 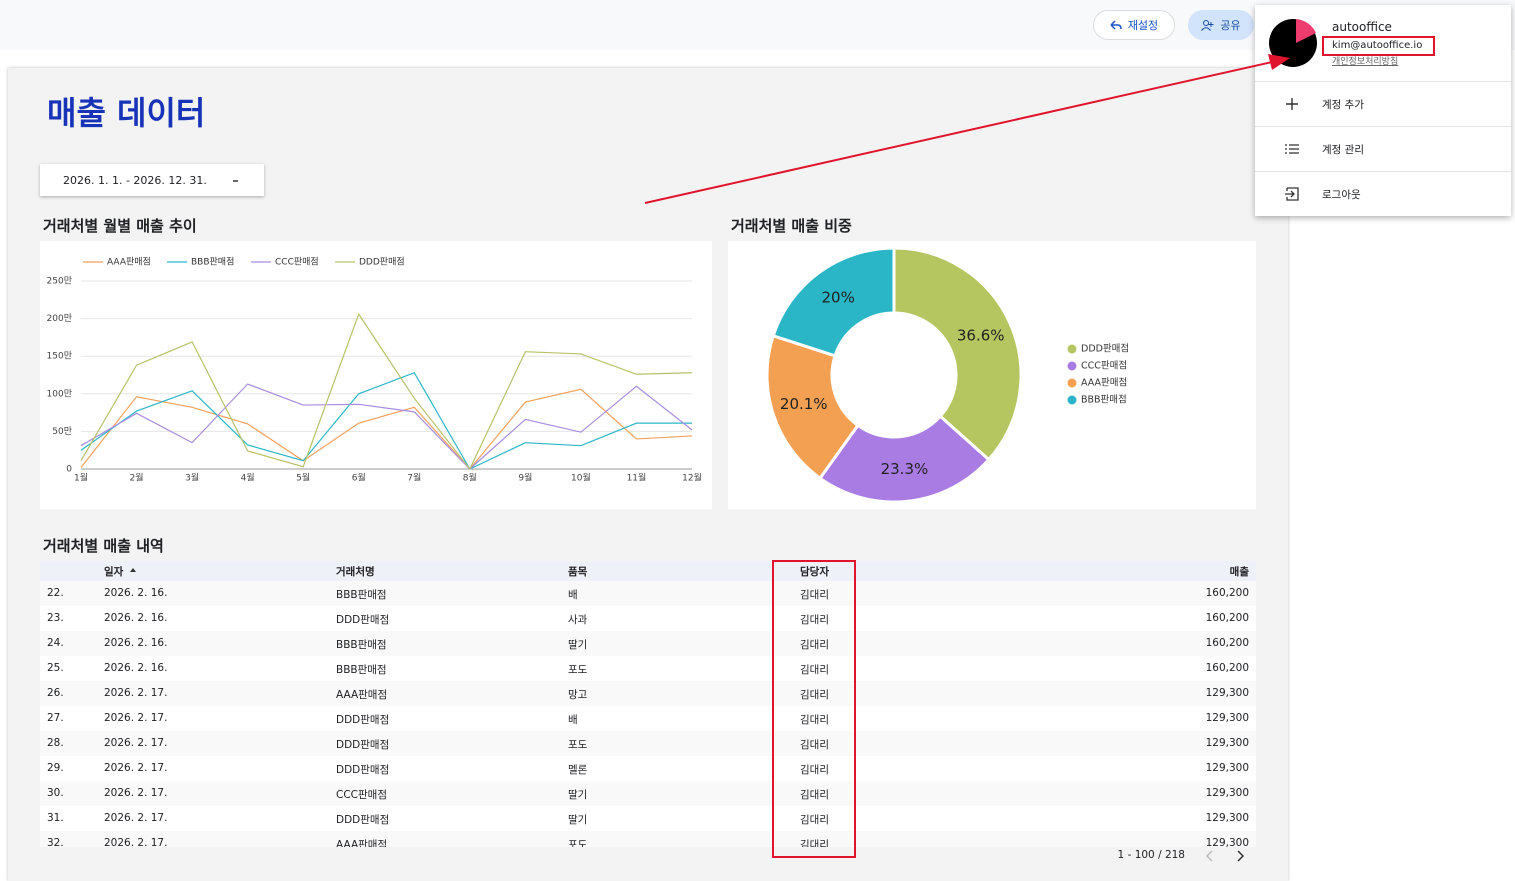 I want to click on reset-button: 재설정, so click(x=1134, y=25).